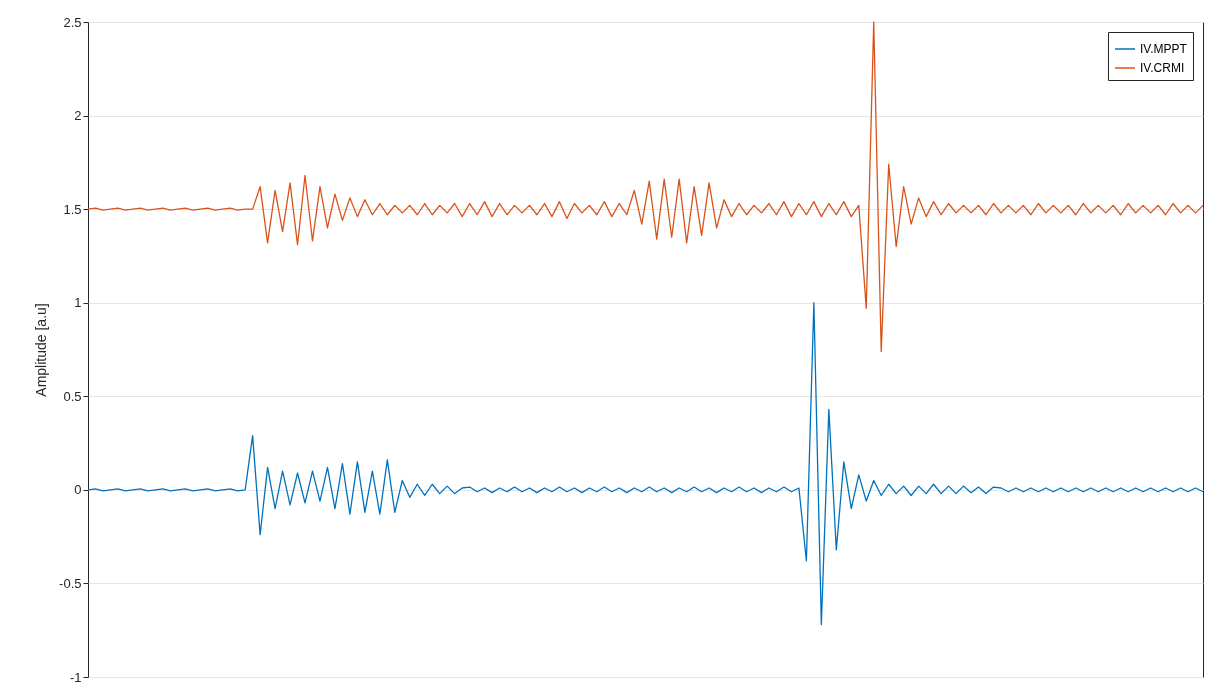 The height and width of the screenshot is (689, 1224). I want to click on y-tick-label: -1, so click(75, 677).